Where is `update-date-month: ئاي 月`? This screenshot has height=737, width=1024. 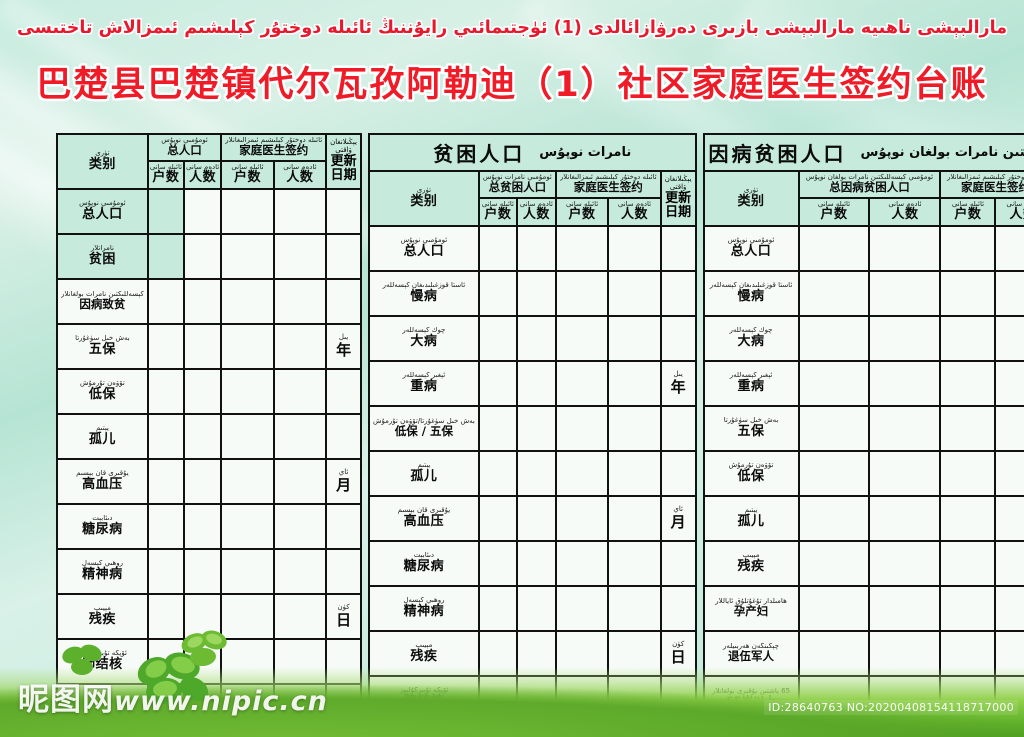 update-date-month: ئاي 月 is located at coordinates (678, 518).